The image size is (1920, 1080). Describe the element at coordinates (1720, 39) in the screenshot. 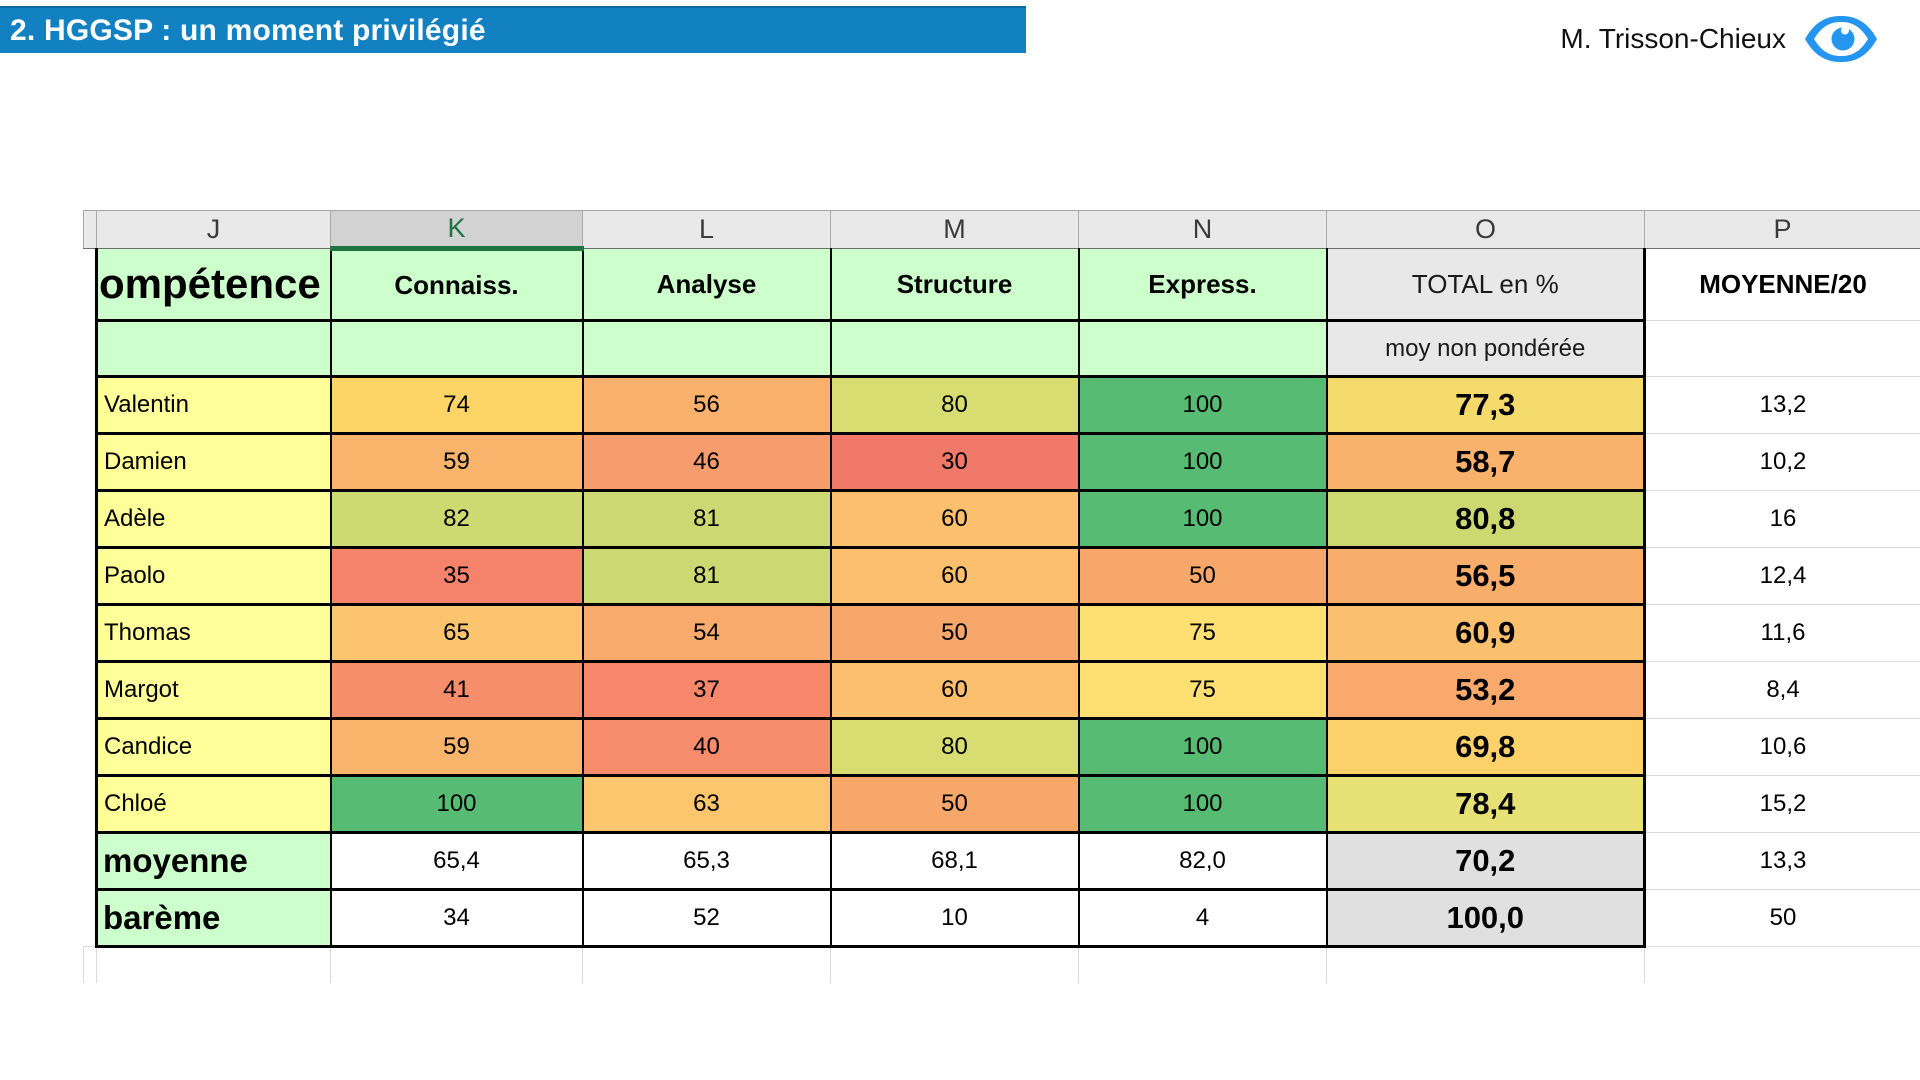

I see `author-block: M. Trisson-Chieux` at that location.